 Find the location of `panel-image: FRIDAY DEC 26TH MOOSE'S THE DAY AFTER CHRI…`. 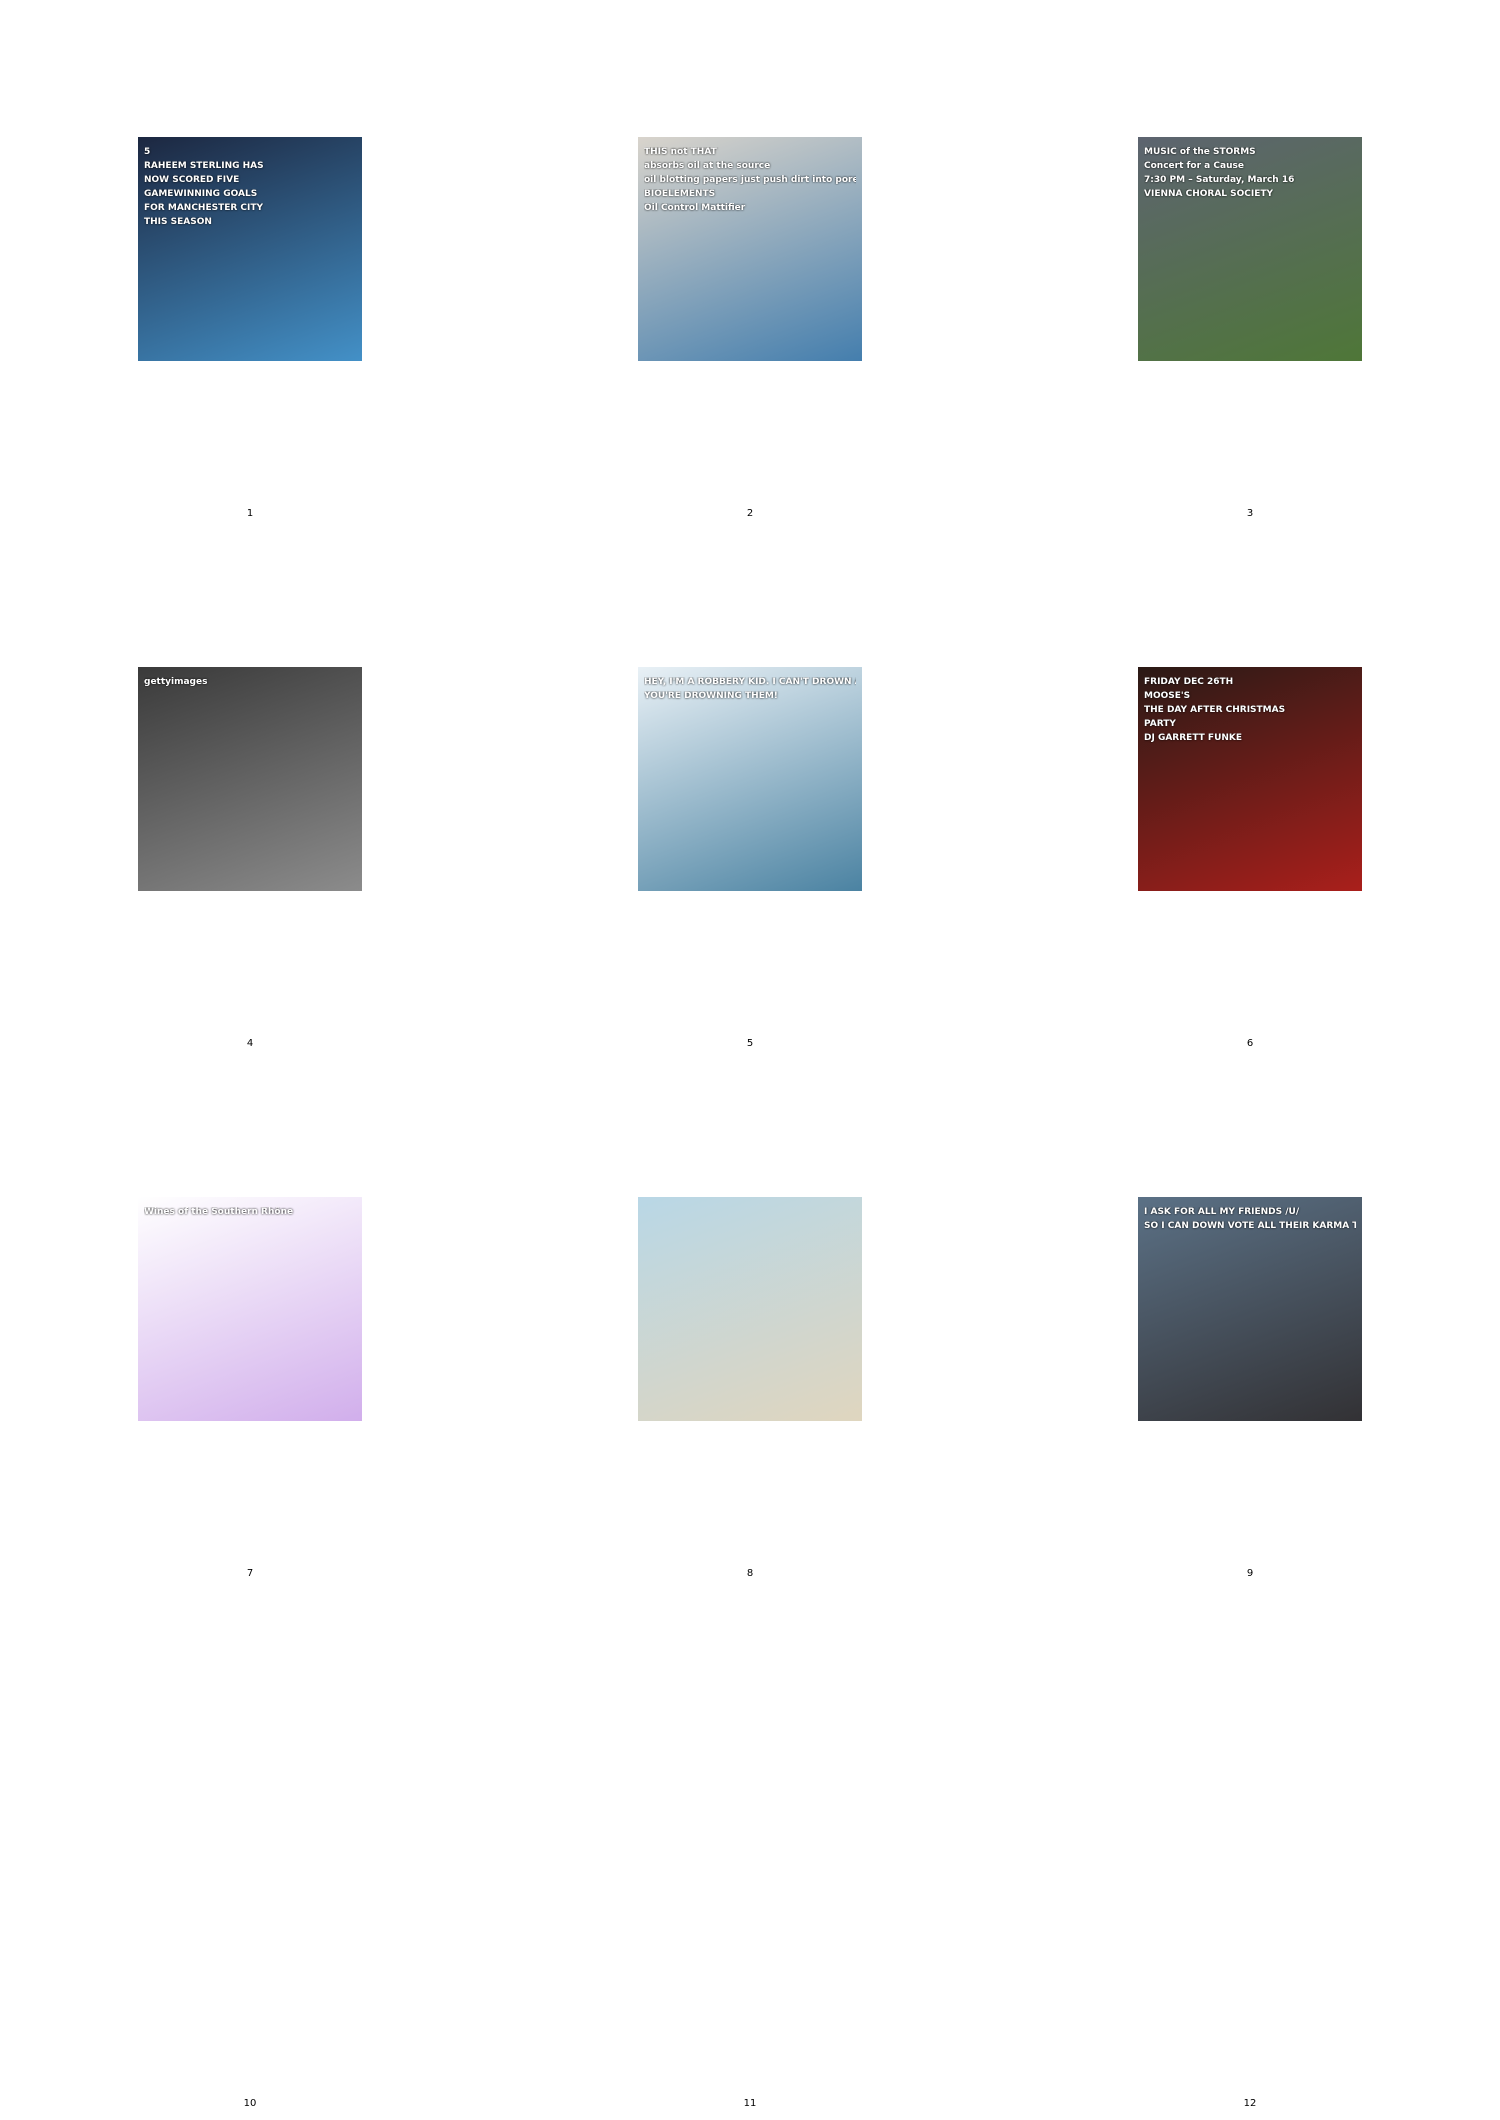

panel-image: FRIDAY DEC 26TH MOOSE'S THE DAY AFTER CHRI… is located at coordinates (1250, 779).